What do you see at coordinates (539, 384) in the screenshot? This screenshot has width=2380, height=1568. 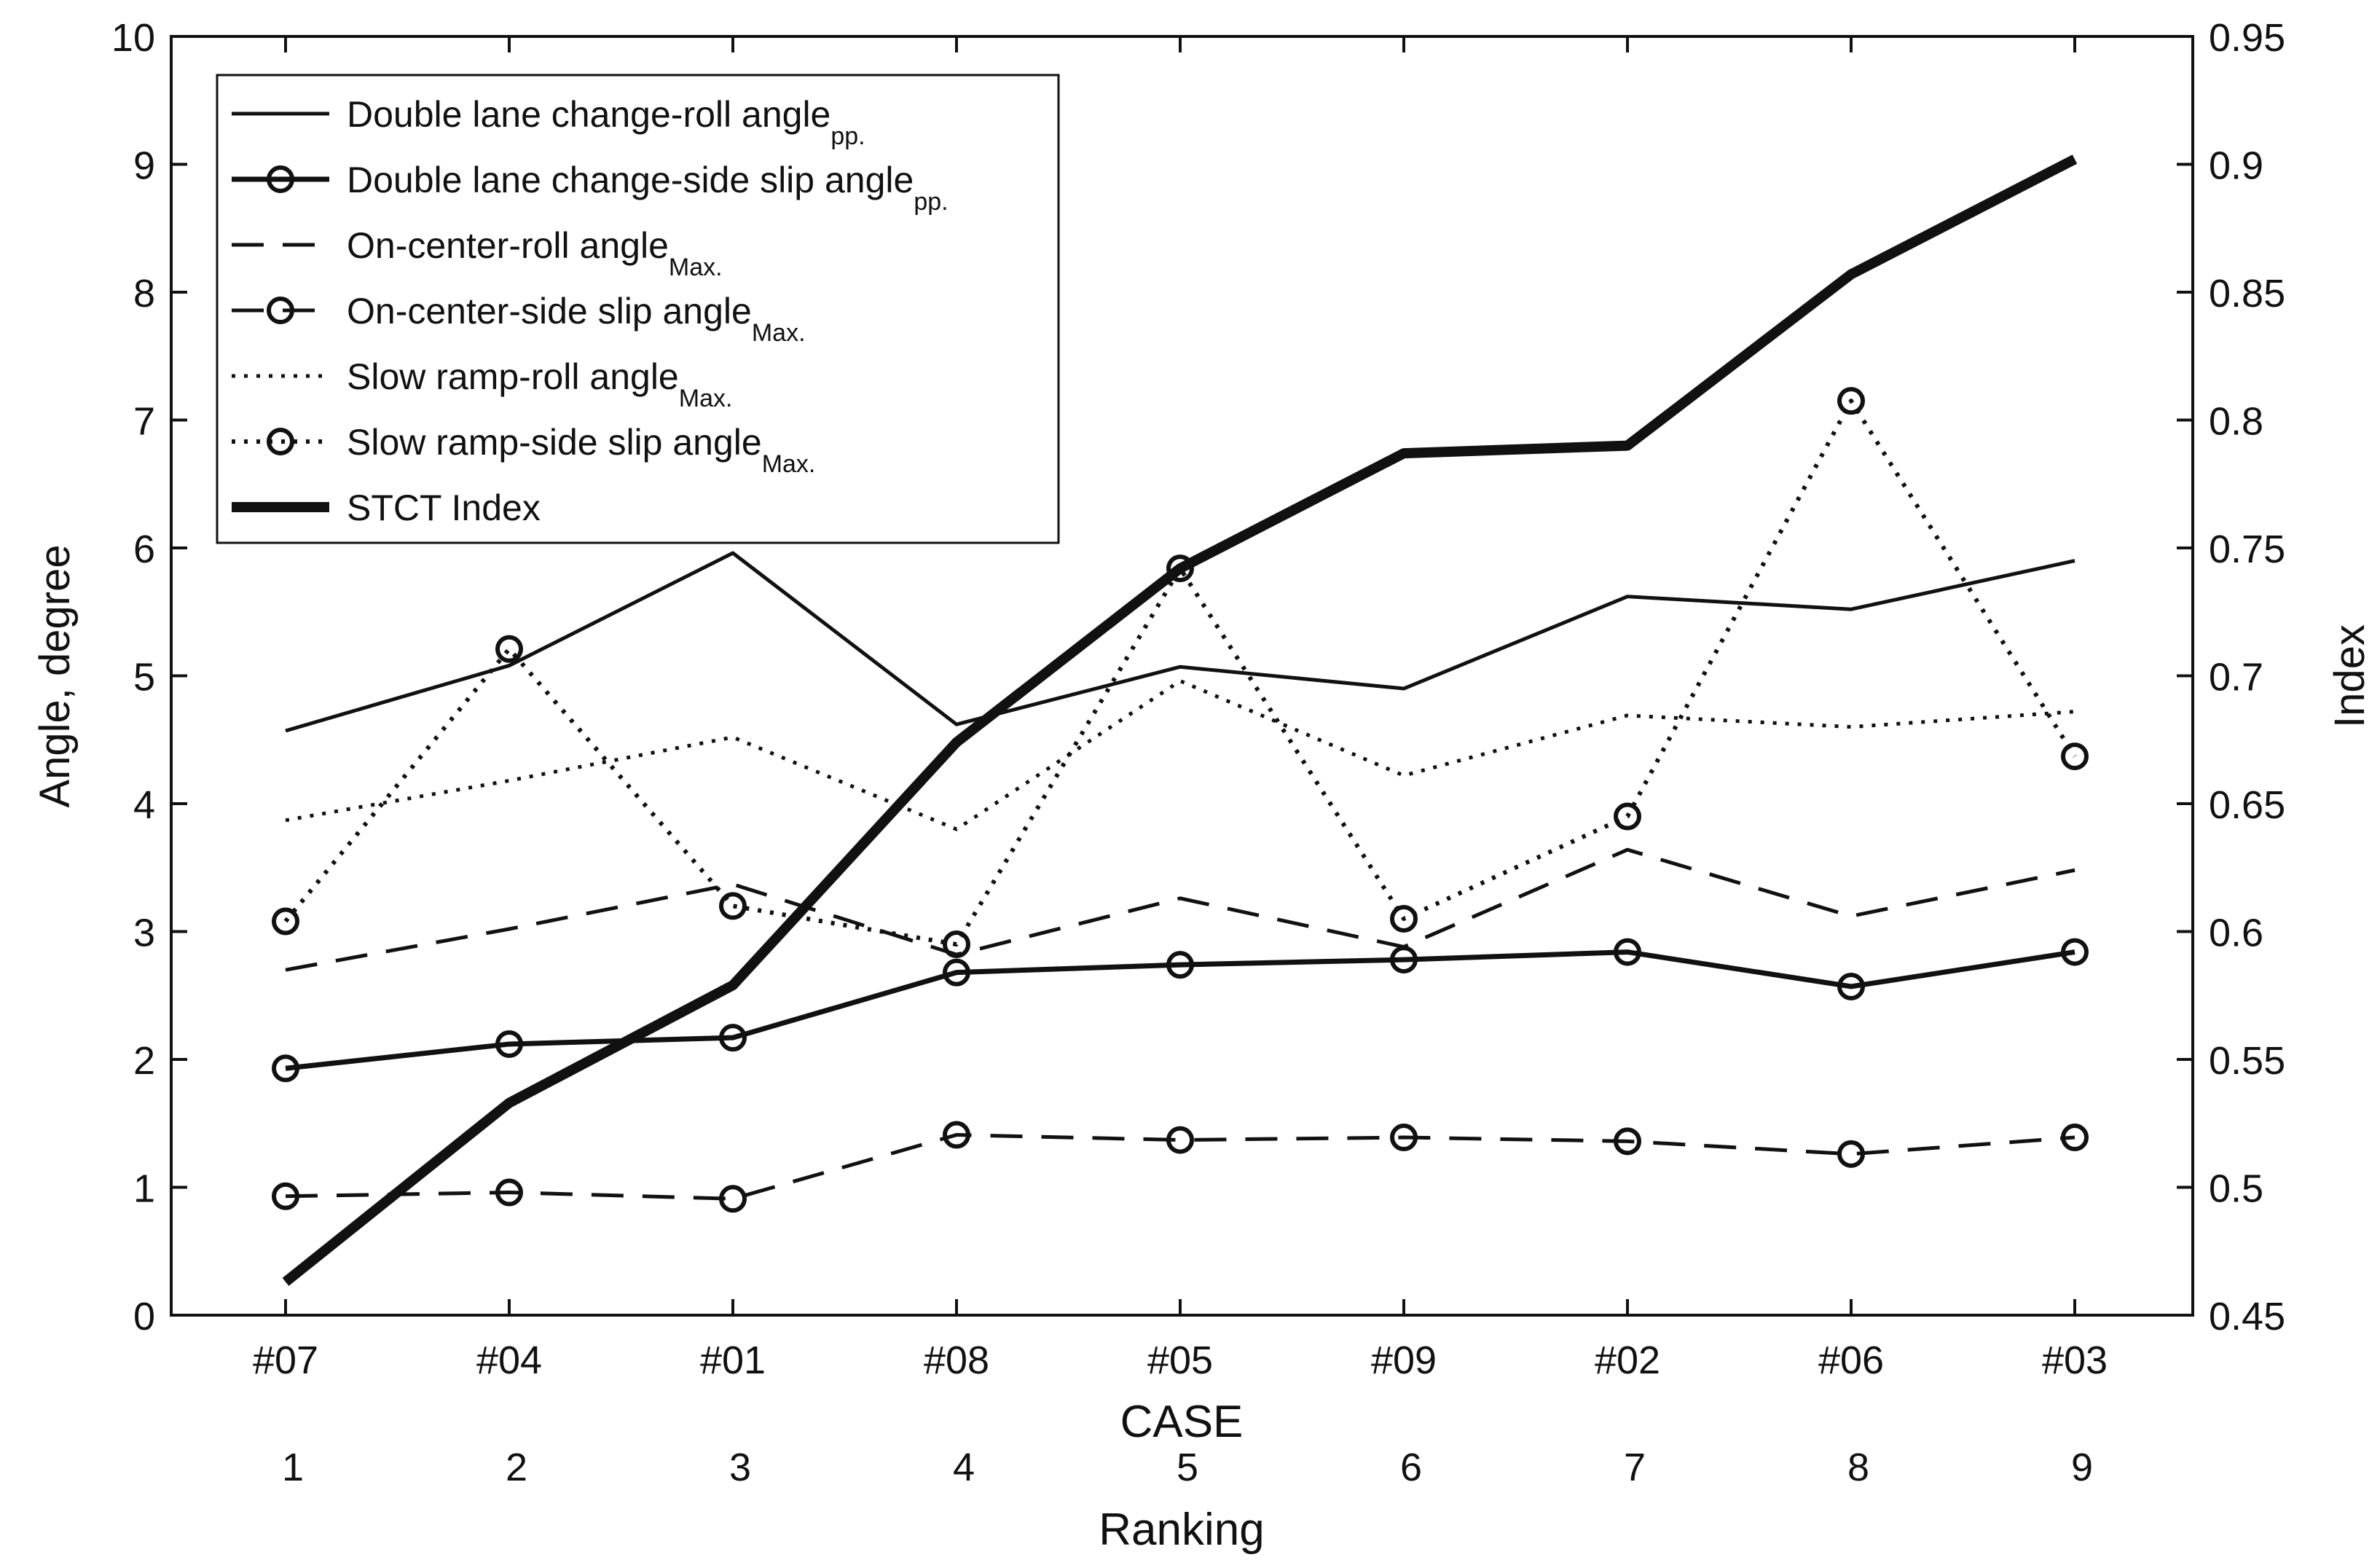 I see `legend-label: Slow ramp-roll angleMax.` at bounding box center [539, 384].